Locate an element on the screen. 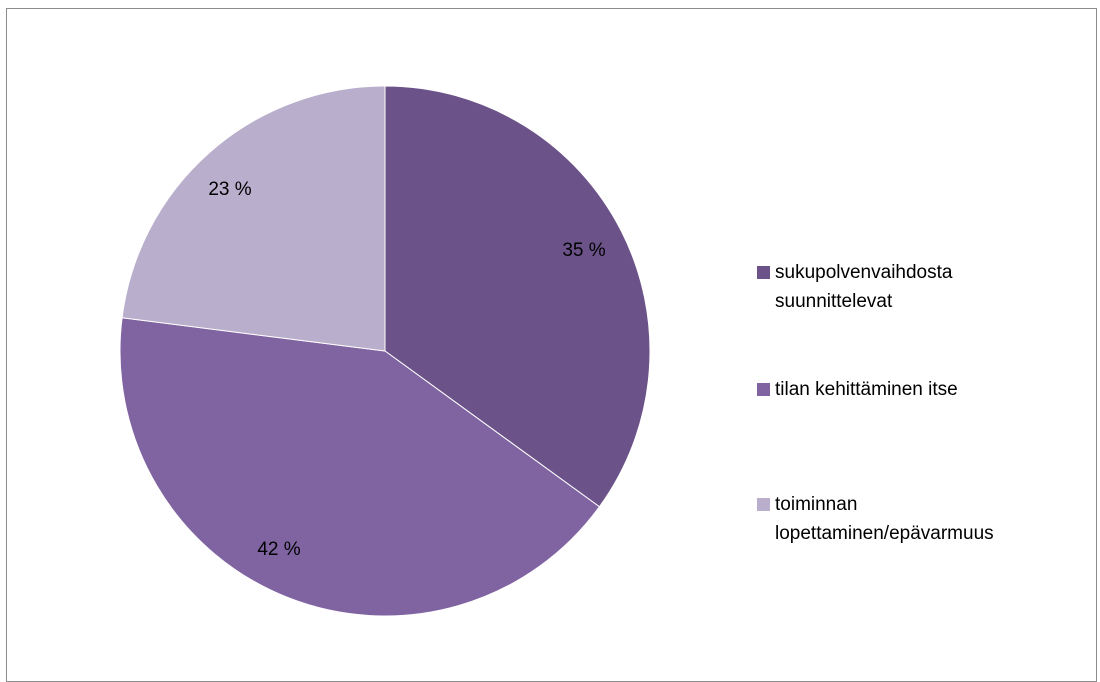 The height and width of the screenshot is (682, 1100). legend-item-sukupolvenvaihdosta: sukupolvenvaihdosta suunnittelevat is located at coordinates (916, 288).